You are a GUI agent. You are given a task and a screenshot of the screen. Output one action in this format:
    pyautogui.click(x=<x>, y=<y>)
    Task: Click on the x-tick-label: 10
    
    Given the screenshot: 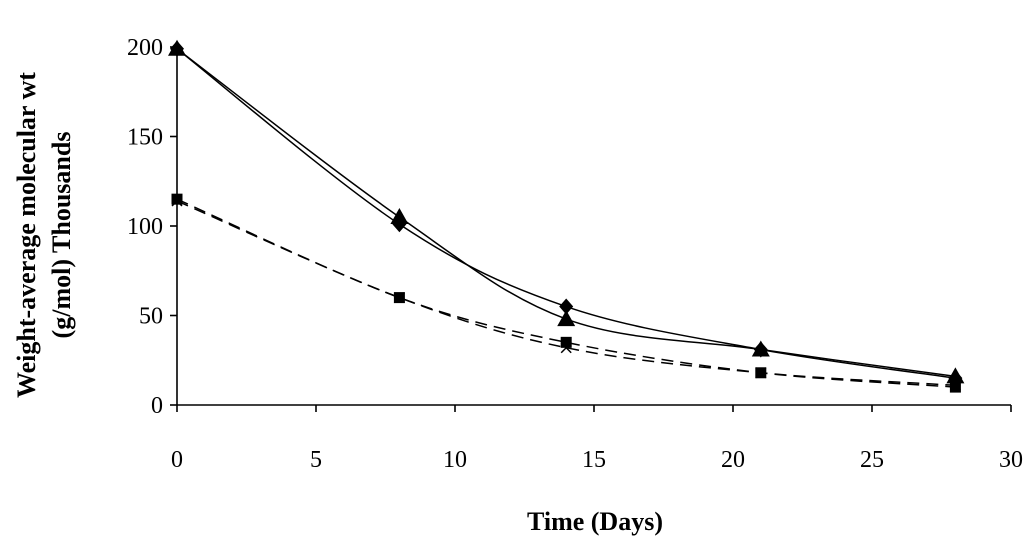 What is the action you would take?
    pyautogui.click(x=455, y=460)
    